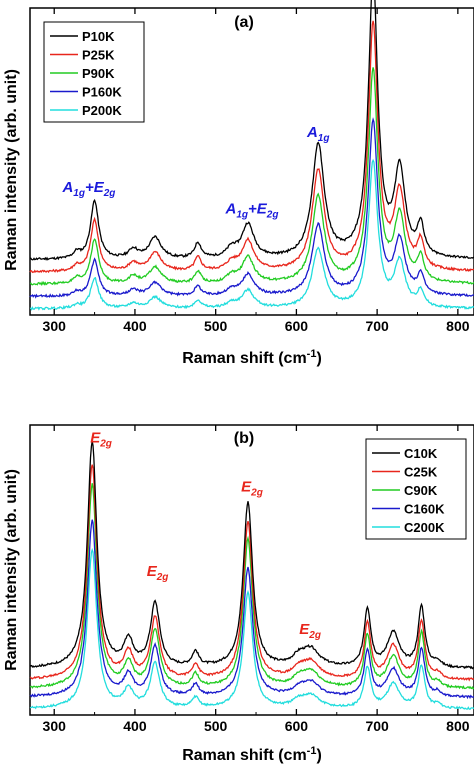  What do you see at coordinates (88, 189) in the screenshot?
I see `panel-a-annotation-0: A1g+E2g` at bounding box center [88, 189].